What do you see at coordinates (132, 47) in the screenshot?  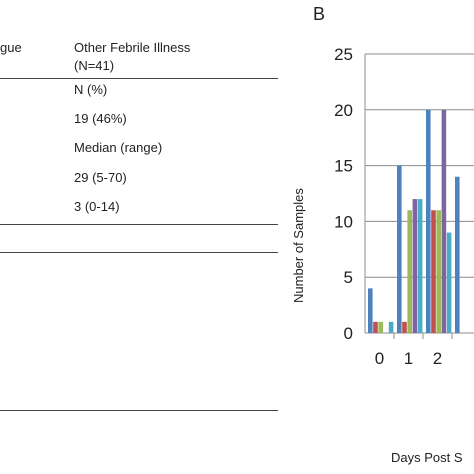 I see `table-col-title: Other Febrile Illness` at bounding box center [132, 47].